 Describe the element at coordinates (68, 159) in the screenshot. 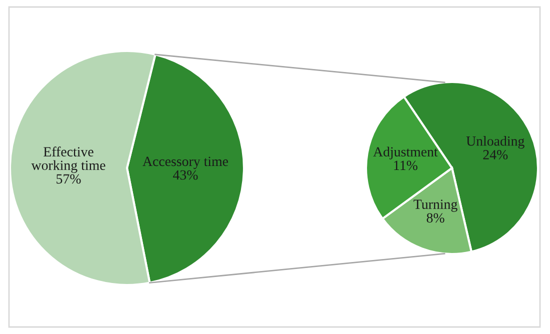

I see `slice-label: Effective working time` at that location.